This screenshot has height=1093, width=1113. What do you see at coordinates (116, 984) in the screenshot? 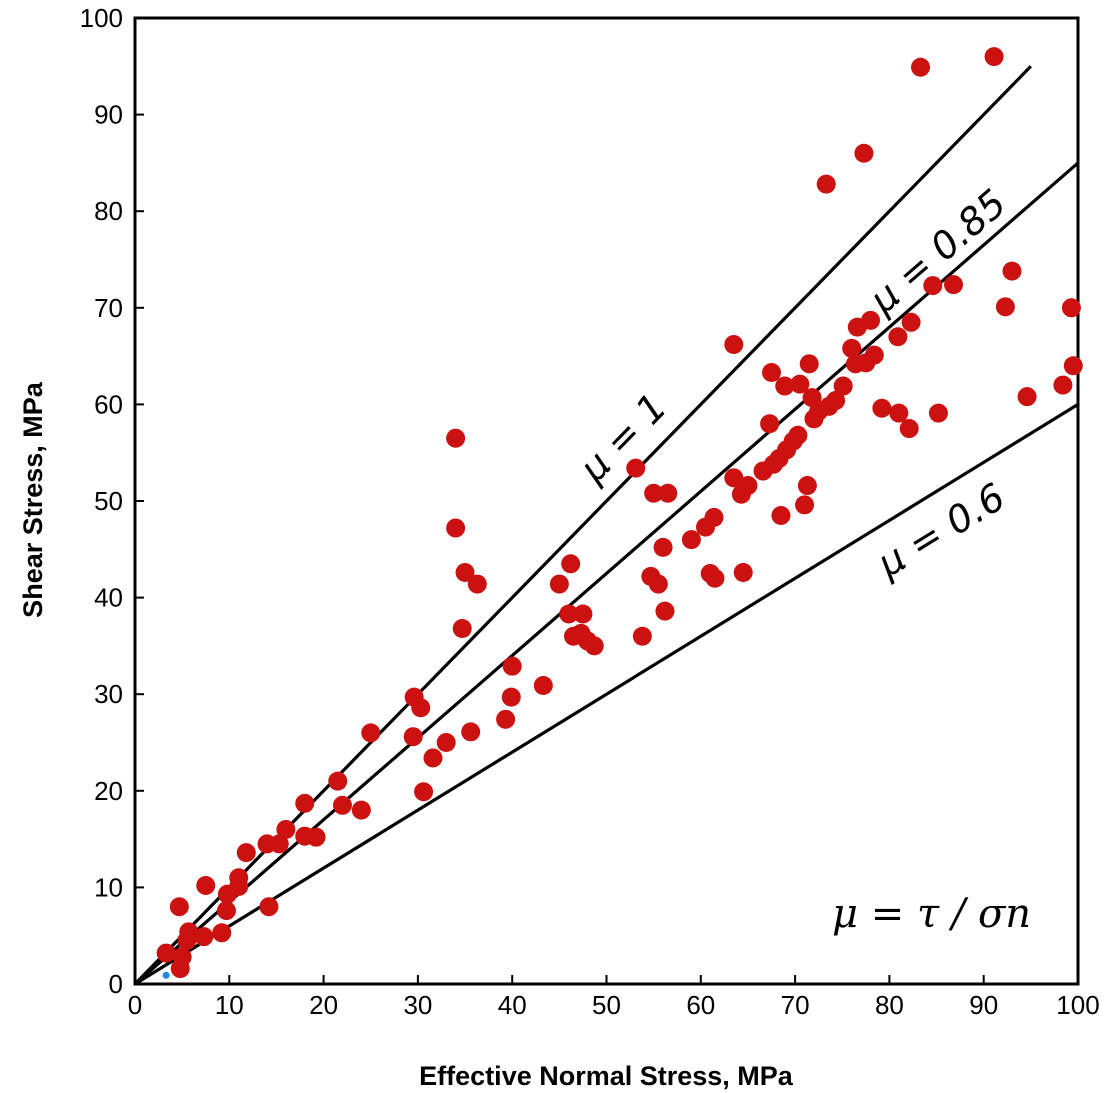
I see `y-tick-label: 0` at bounding box center [116, 984].